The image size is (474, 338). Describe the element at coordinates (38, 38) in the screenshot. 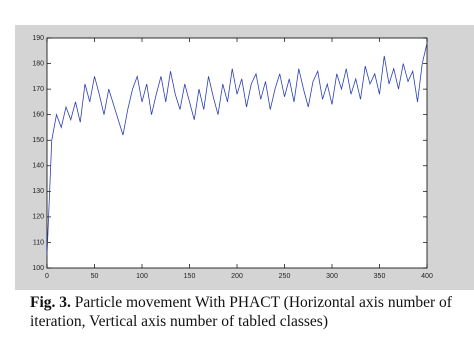

I see `y-tick-label: 190` at that location.